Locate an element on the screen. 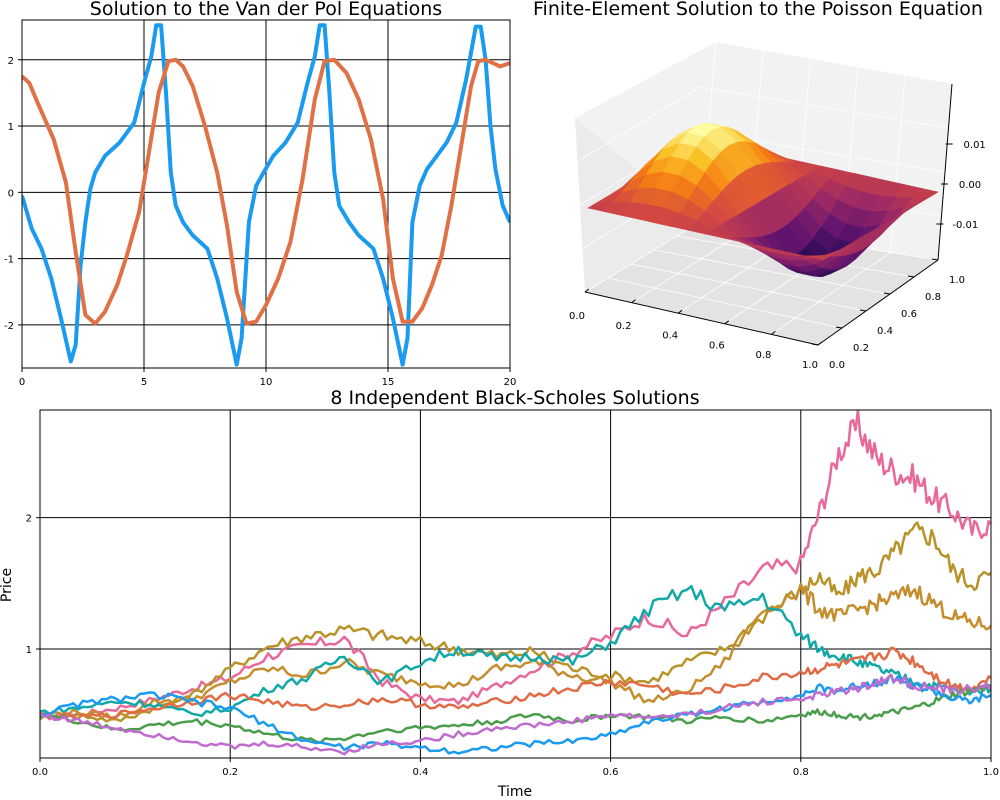 This screenshot has width=1000, height=800. y-tick-label: 0.8 is located at coordinates (933, 297).